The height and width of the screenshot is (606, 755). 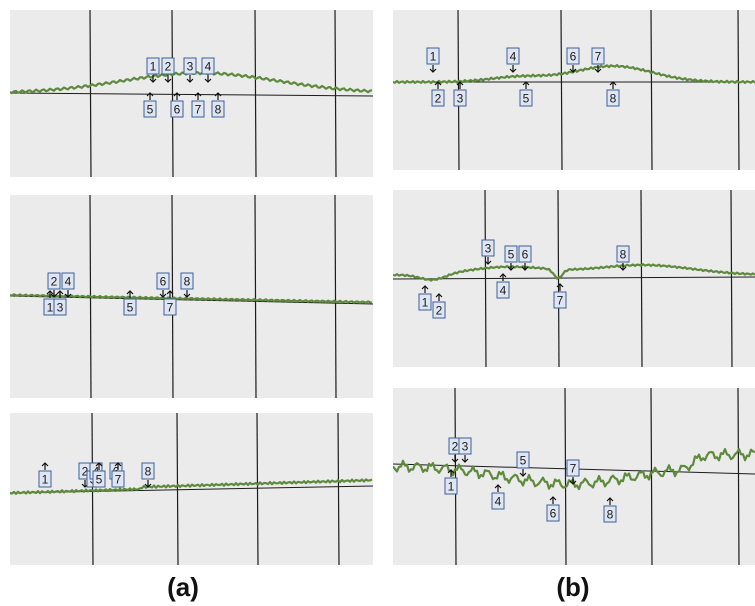 What do you see at coordinates (183, 587) in the screenshot?
I see `caption-a: (a)` at bounding box center [183, 587].